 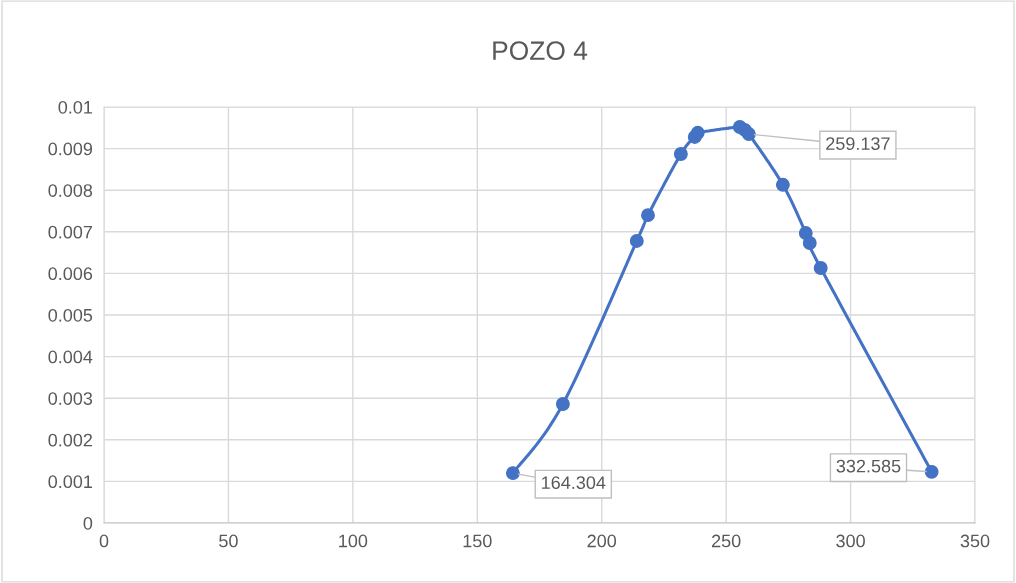 What do you see at coordinates (850, 541) in the screenshot?
I see `x-tick-label: 300` at bounding box center [850, 541].